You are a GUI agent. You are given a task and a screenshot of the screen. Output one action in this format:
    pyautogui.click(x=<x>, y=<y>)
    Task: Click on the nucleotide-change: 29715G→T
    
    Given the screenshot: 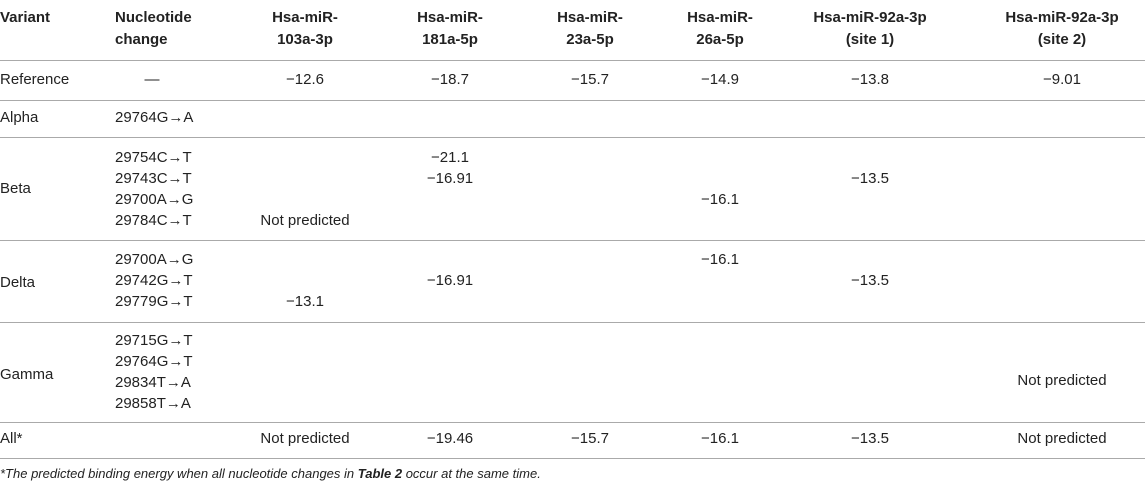 What is the action you would take?
    pyautogui.click(x=154, y=340)
    